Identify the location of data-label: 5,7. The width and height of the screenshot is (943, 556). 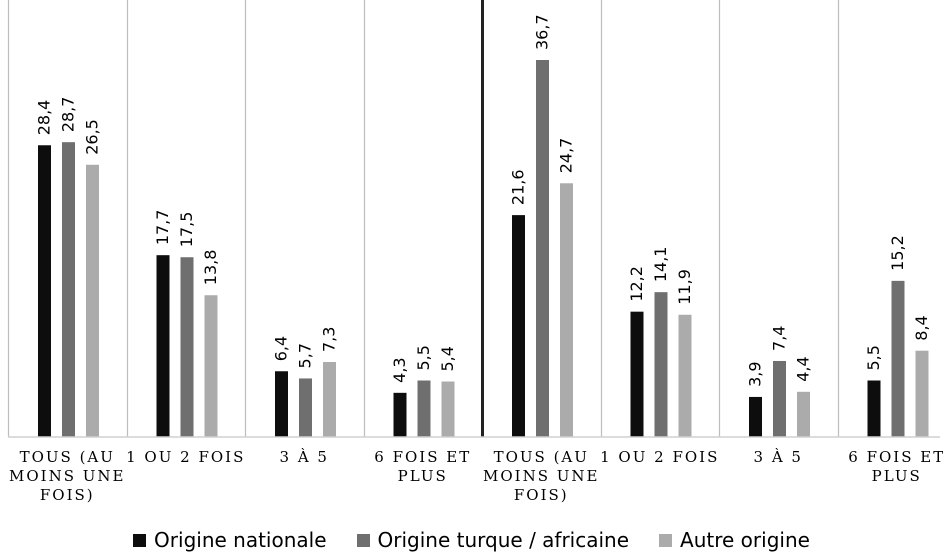
(305, 355).